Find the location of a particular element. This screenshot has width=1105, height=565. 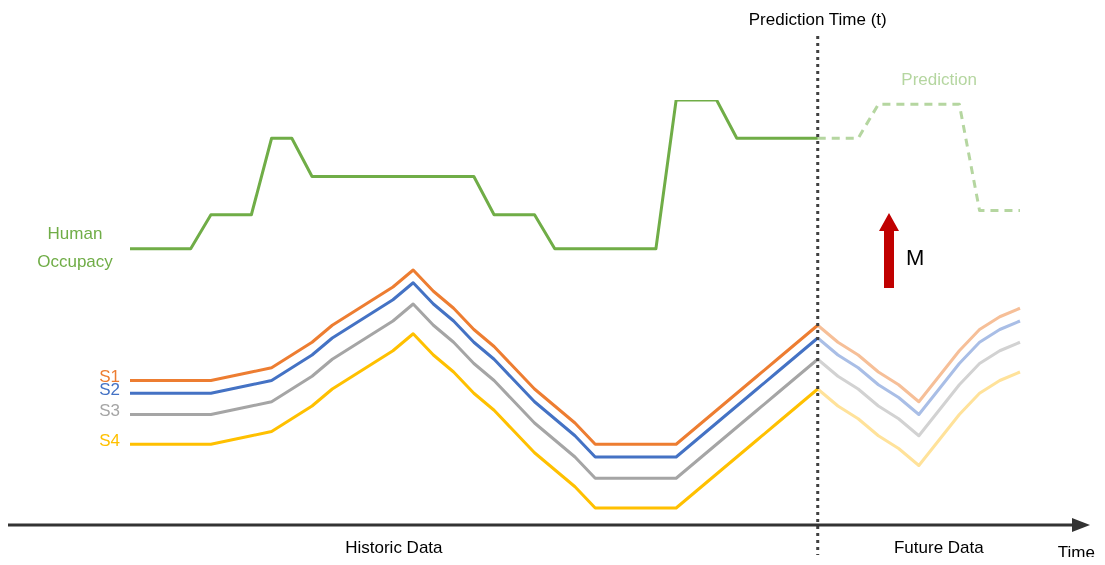

series-label: S3 is located at coordinates (109, 411).